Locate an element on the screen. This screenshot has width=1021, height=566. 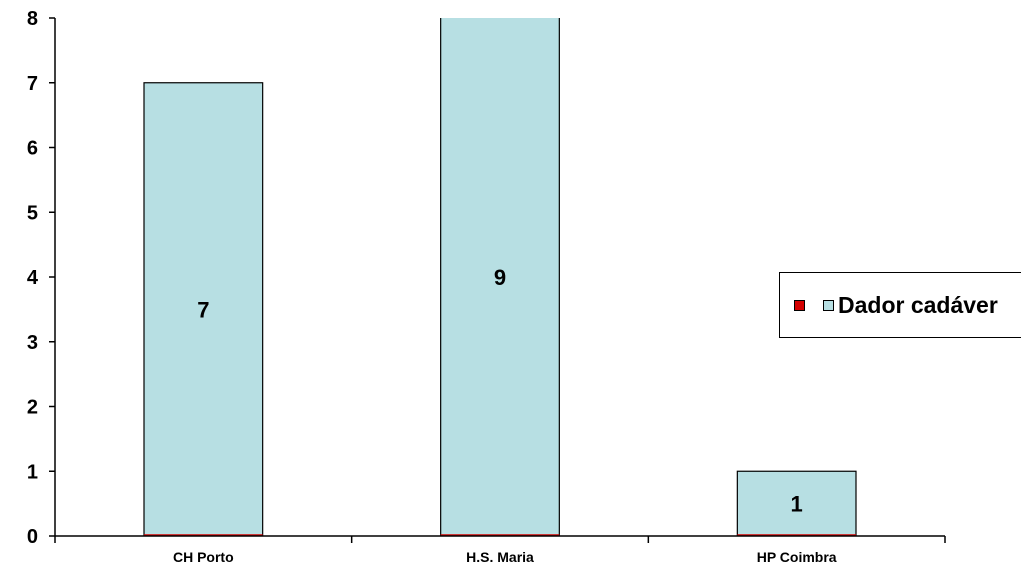
data-label: 7 is located at coordinates (203, 309).